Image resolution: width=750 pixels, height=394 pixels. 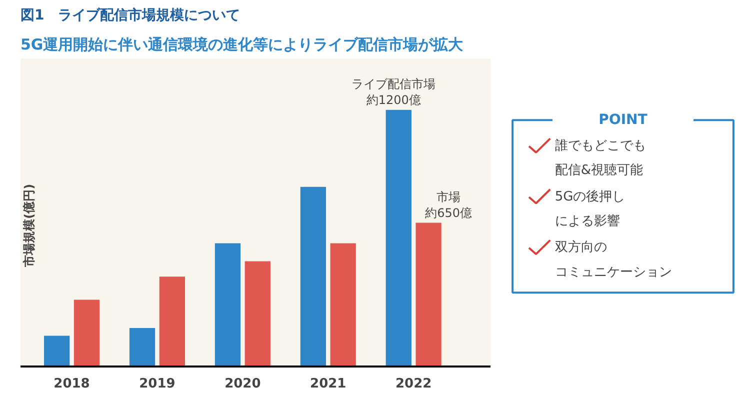 What do you see at coordinates (394, 83) in the screenshot?
I see `annotation: ライブ配信市場` at bounding box center [394, 83].